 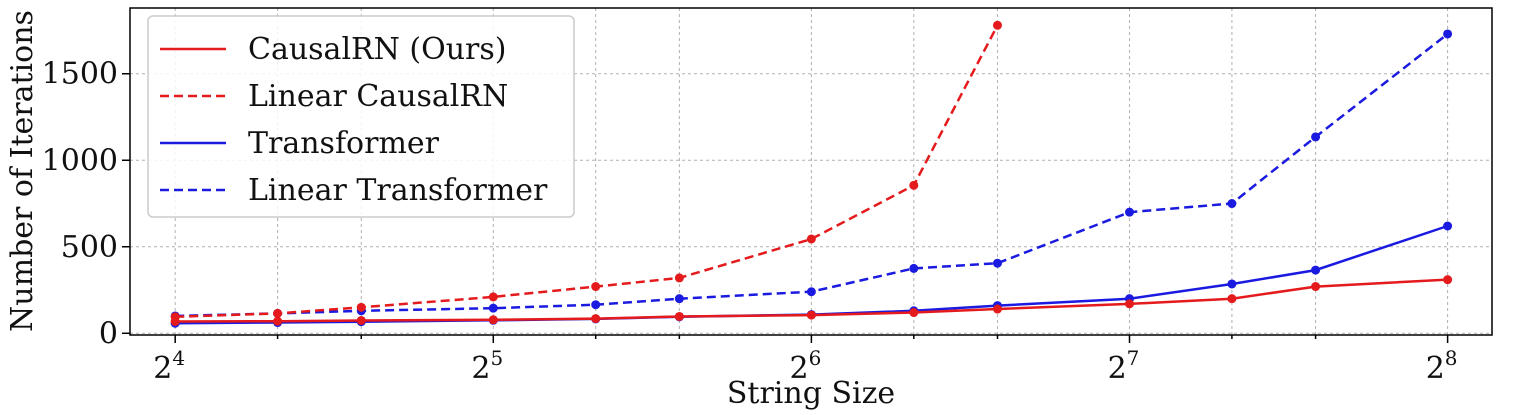 I want to click on x-tick-label: 28, so click(x=1442, y=366).